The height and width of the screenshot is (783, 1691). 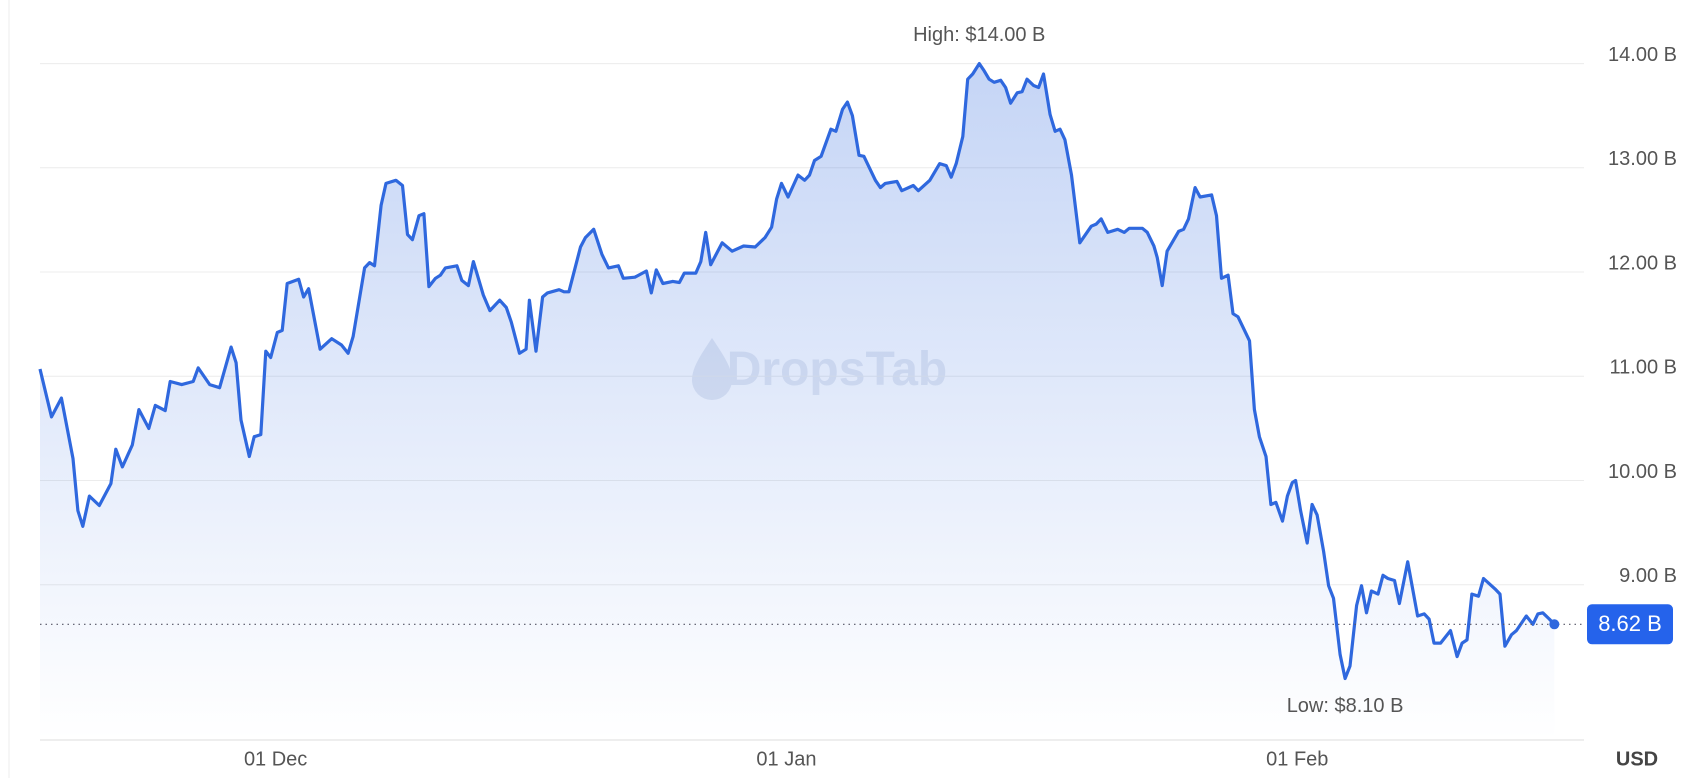 What do you see at coordinates (1637, 759) in the screenshot?
I see `axis-label: USD` at bounding box center [1637, 759].